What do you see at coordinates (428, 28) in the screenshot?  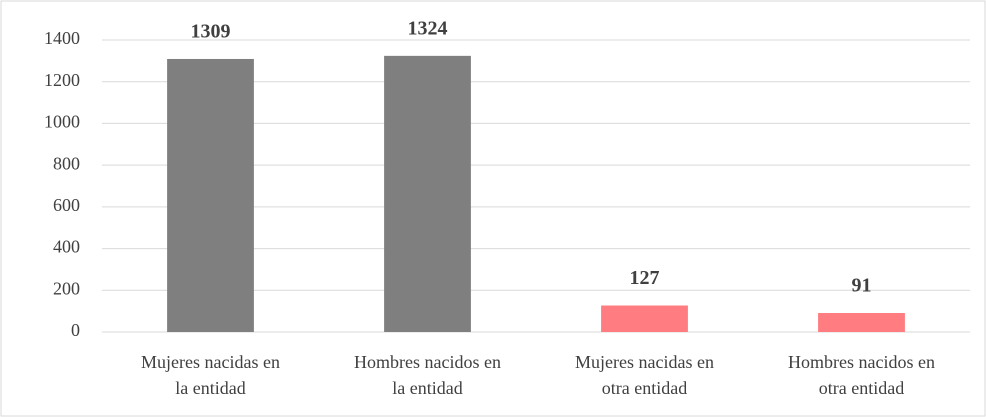 I see `data-label: 1324` at bounding box center [428, 28].